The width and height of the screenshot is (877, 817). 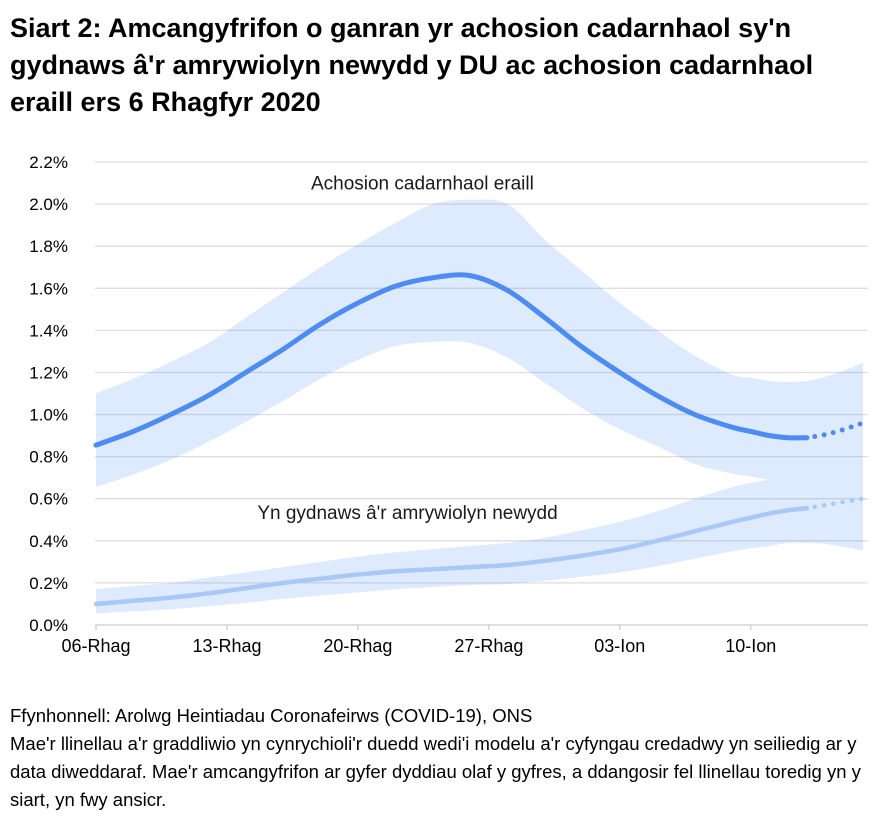 I want to click on y-tick-label: 1.2%, so click(x=48, y=373).